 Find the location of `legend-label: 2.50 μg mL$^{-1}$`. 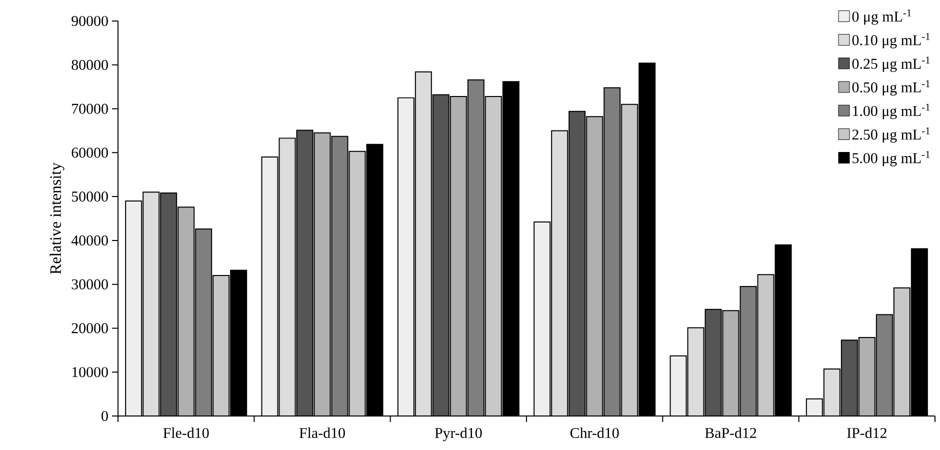

legend-label: 2.50 μg mL$^{-1}$ is located at coordinates (891, 135).